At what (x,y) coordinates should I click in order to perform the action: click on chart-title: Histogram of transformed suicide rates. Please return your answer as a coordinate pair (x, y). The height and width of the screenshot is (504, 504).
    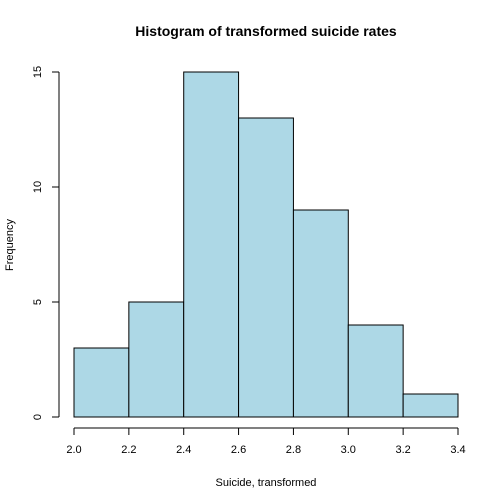
    Looking at the image, I should click on (266, 31).